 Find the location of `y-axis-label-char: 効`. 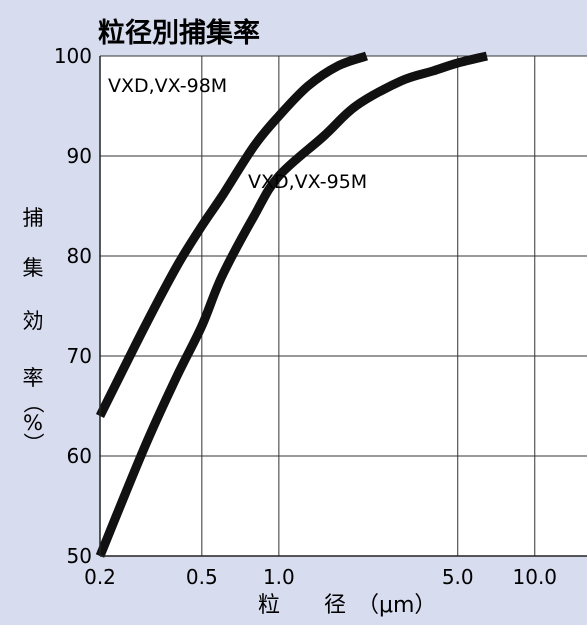

y-axis-label-char: 効 is located at coordinates (33, 321).